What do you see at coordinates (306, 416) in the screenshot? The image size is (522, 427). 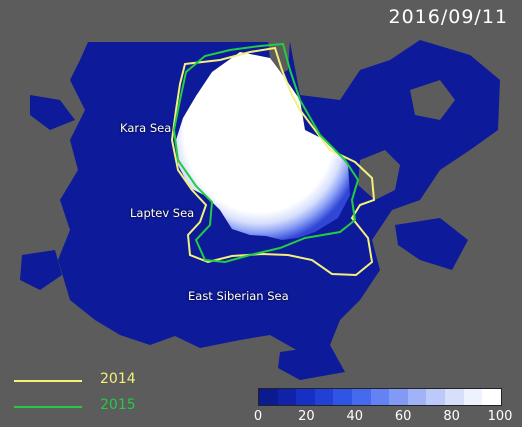 I see `colorbar-tick-label: 20` at bounding box center [306, 416].